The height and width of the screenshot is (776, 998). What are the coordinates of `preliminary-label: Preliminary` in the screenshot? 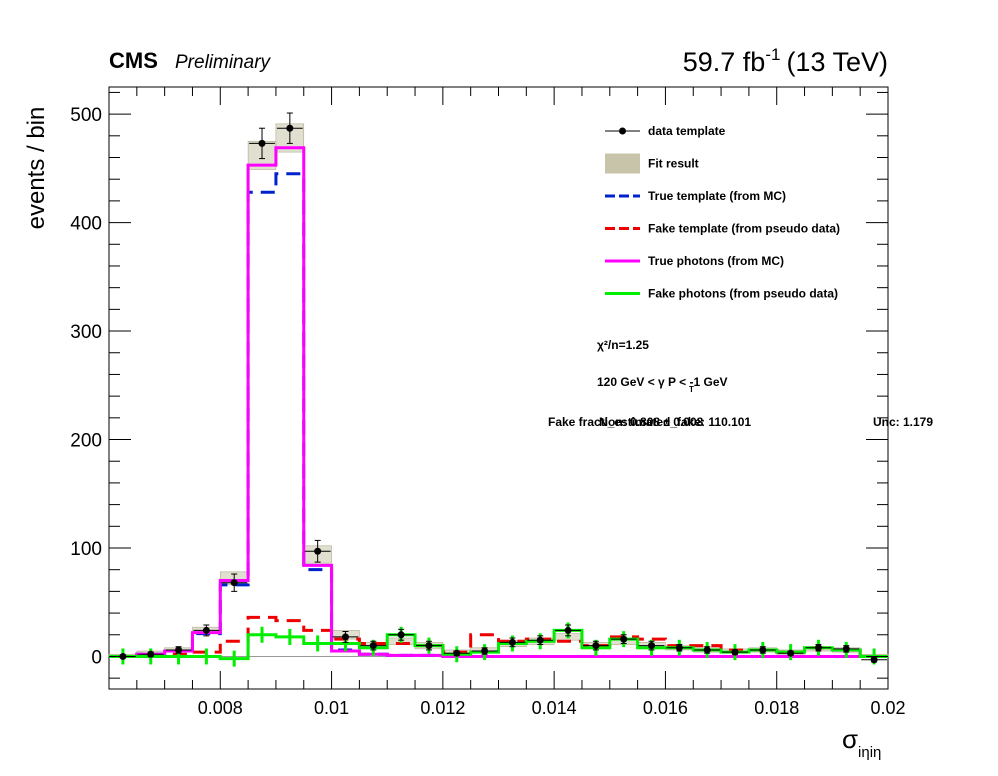 It's located at (223, 62).